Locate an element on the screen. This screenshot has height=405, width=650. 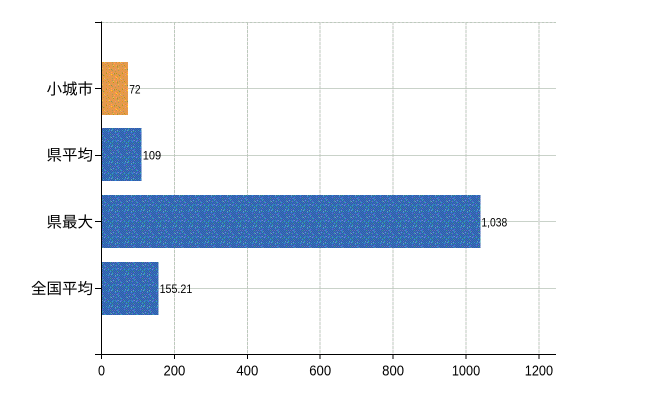
svg-text: 1000 is located at coordinates (466, 372).